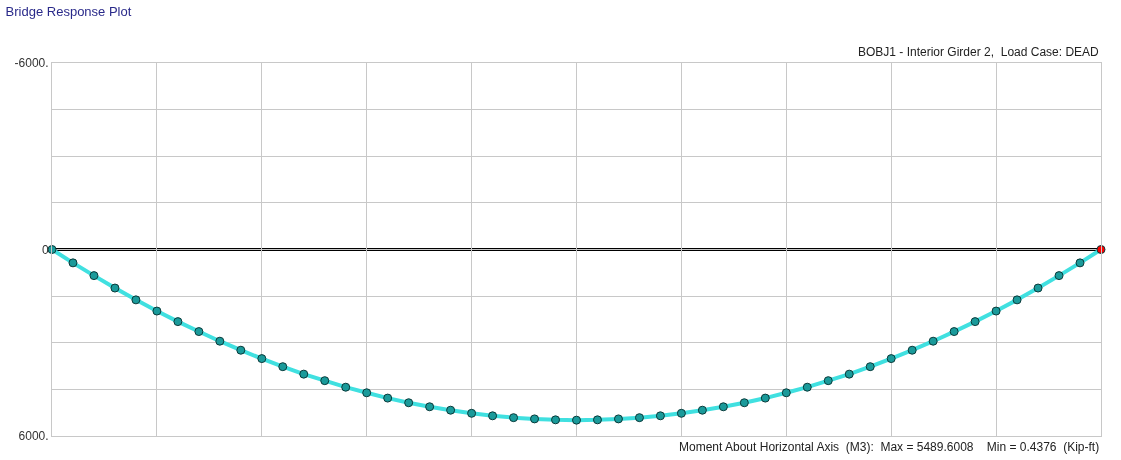  I want to click on text: Moment About Horizontal Axis (M3): Max = 5489.6008 Min = 0.4376 (Kip-ft), so click(889, 447).